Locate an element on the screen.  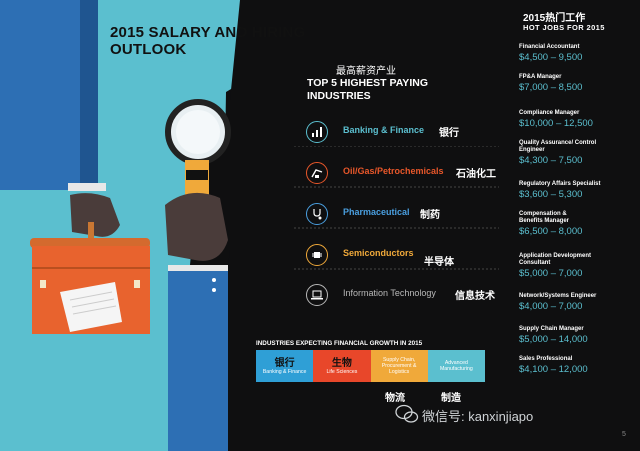
row-dividers is located at coordinates (396, 208).